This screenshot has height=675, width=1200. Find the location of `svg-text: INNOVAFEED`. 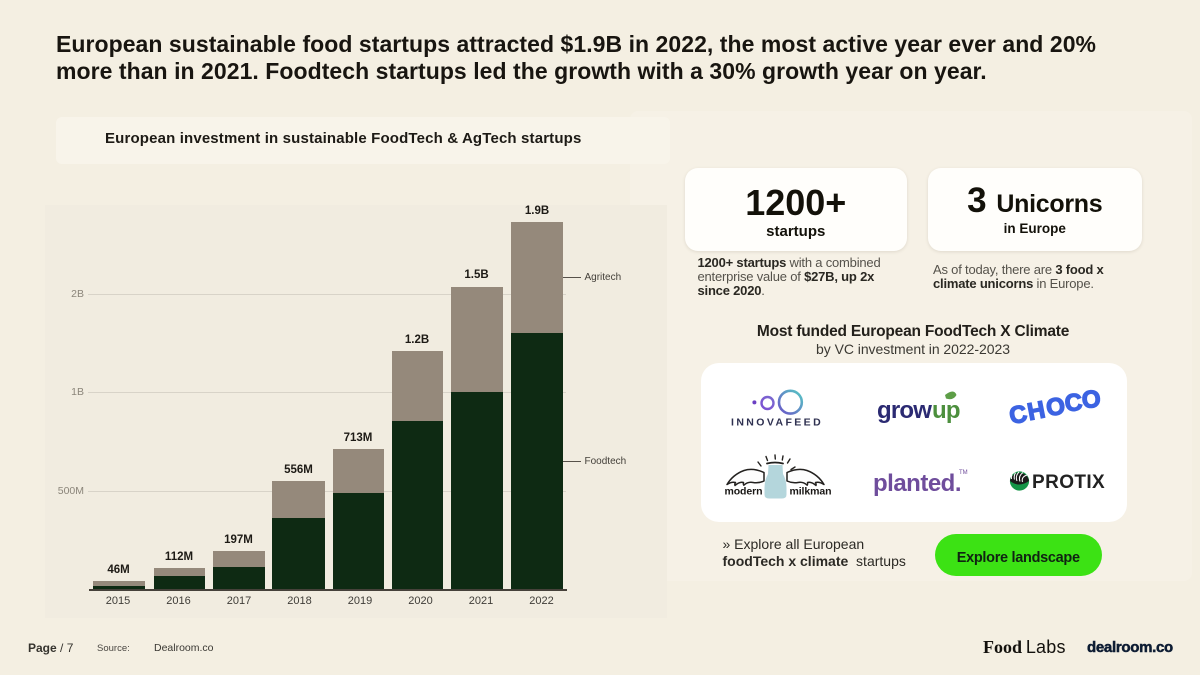

svg-text: INNOVAFEED is located at coordinates (777, 423).